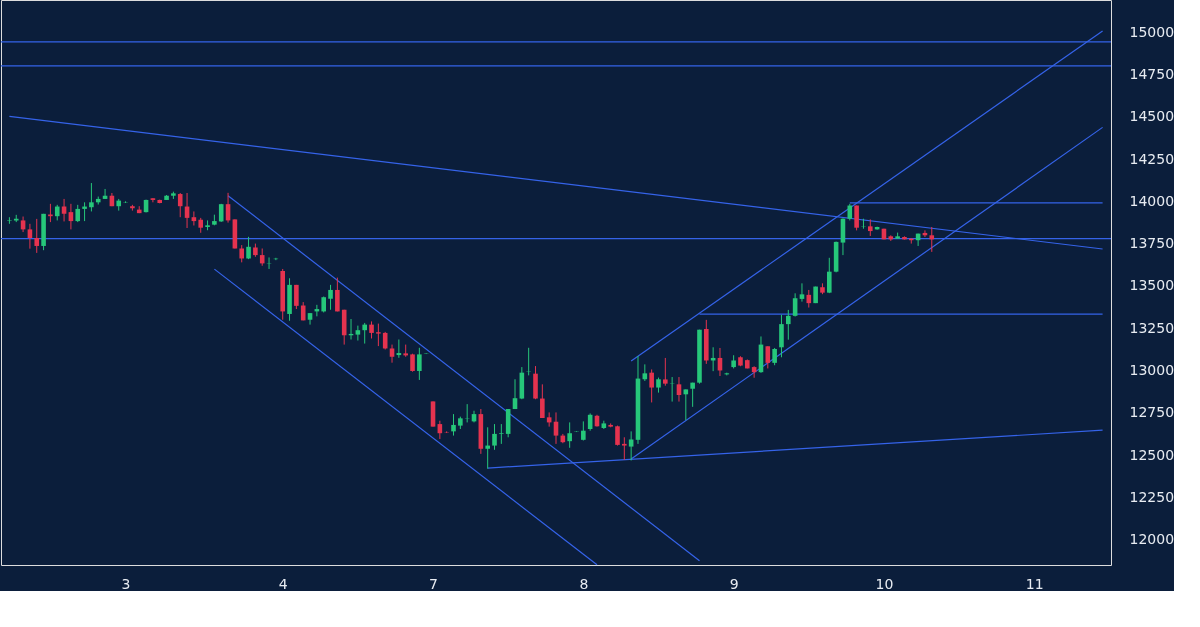 Image resolution: width=1200 pixels, height=627 pixels. I want to click on x-tick-label: 7, so click(433, 583).